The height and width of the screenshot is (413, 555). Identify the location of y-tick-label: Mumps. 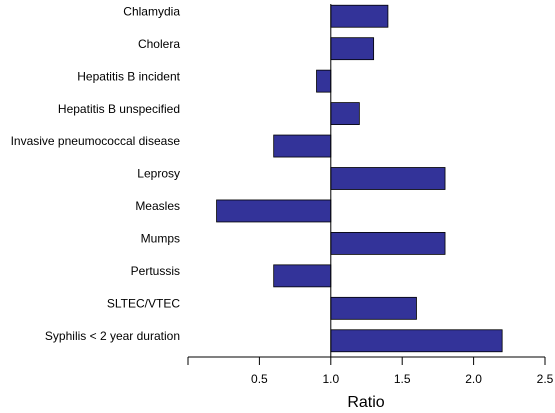
(160, 239).